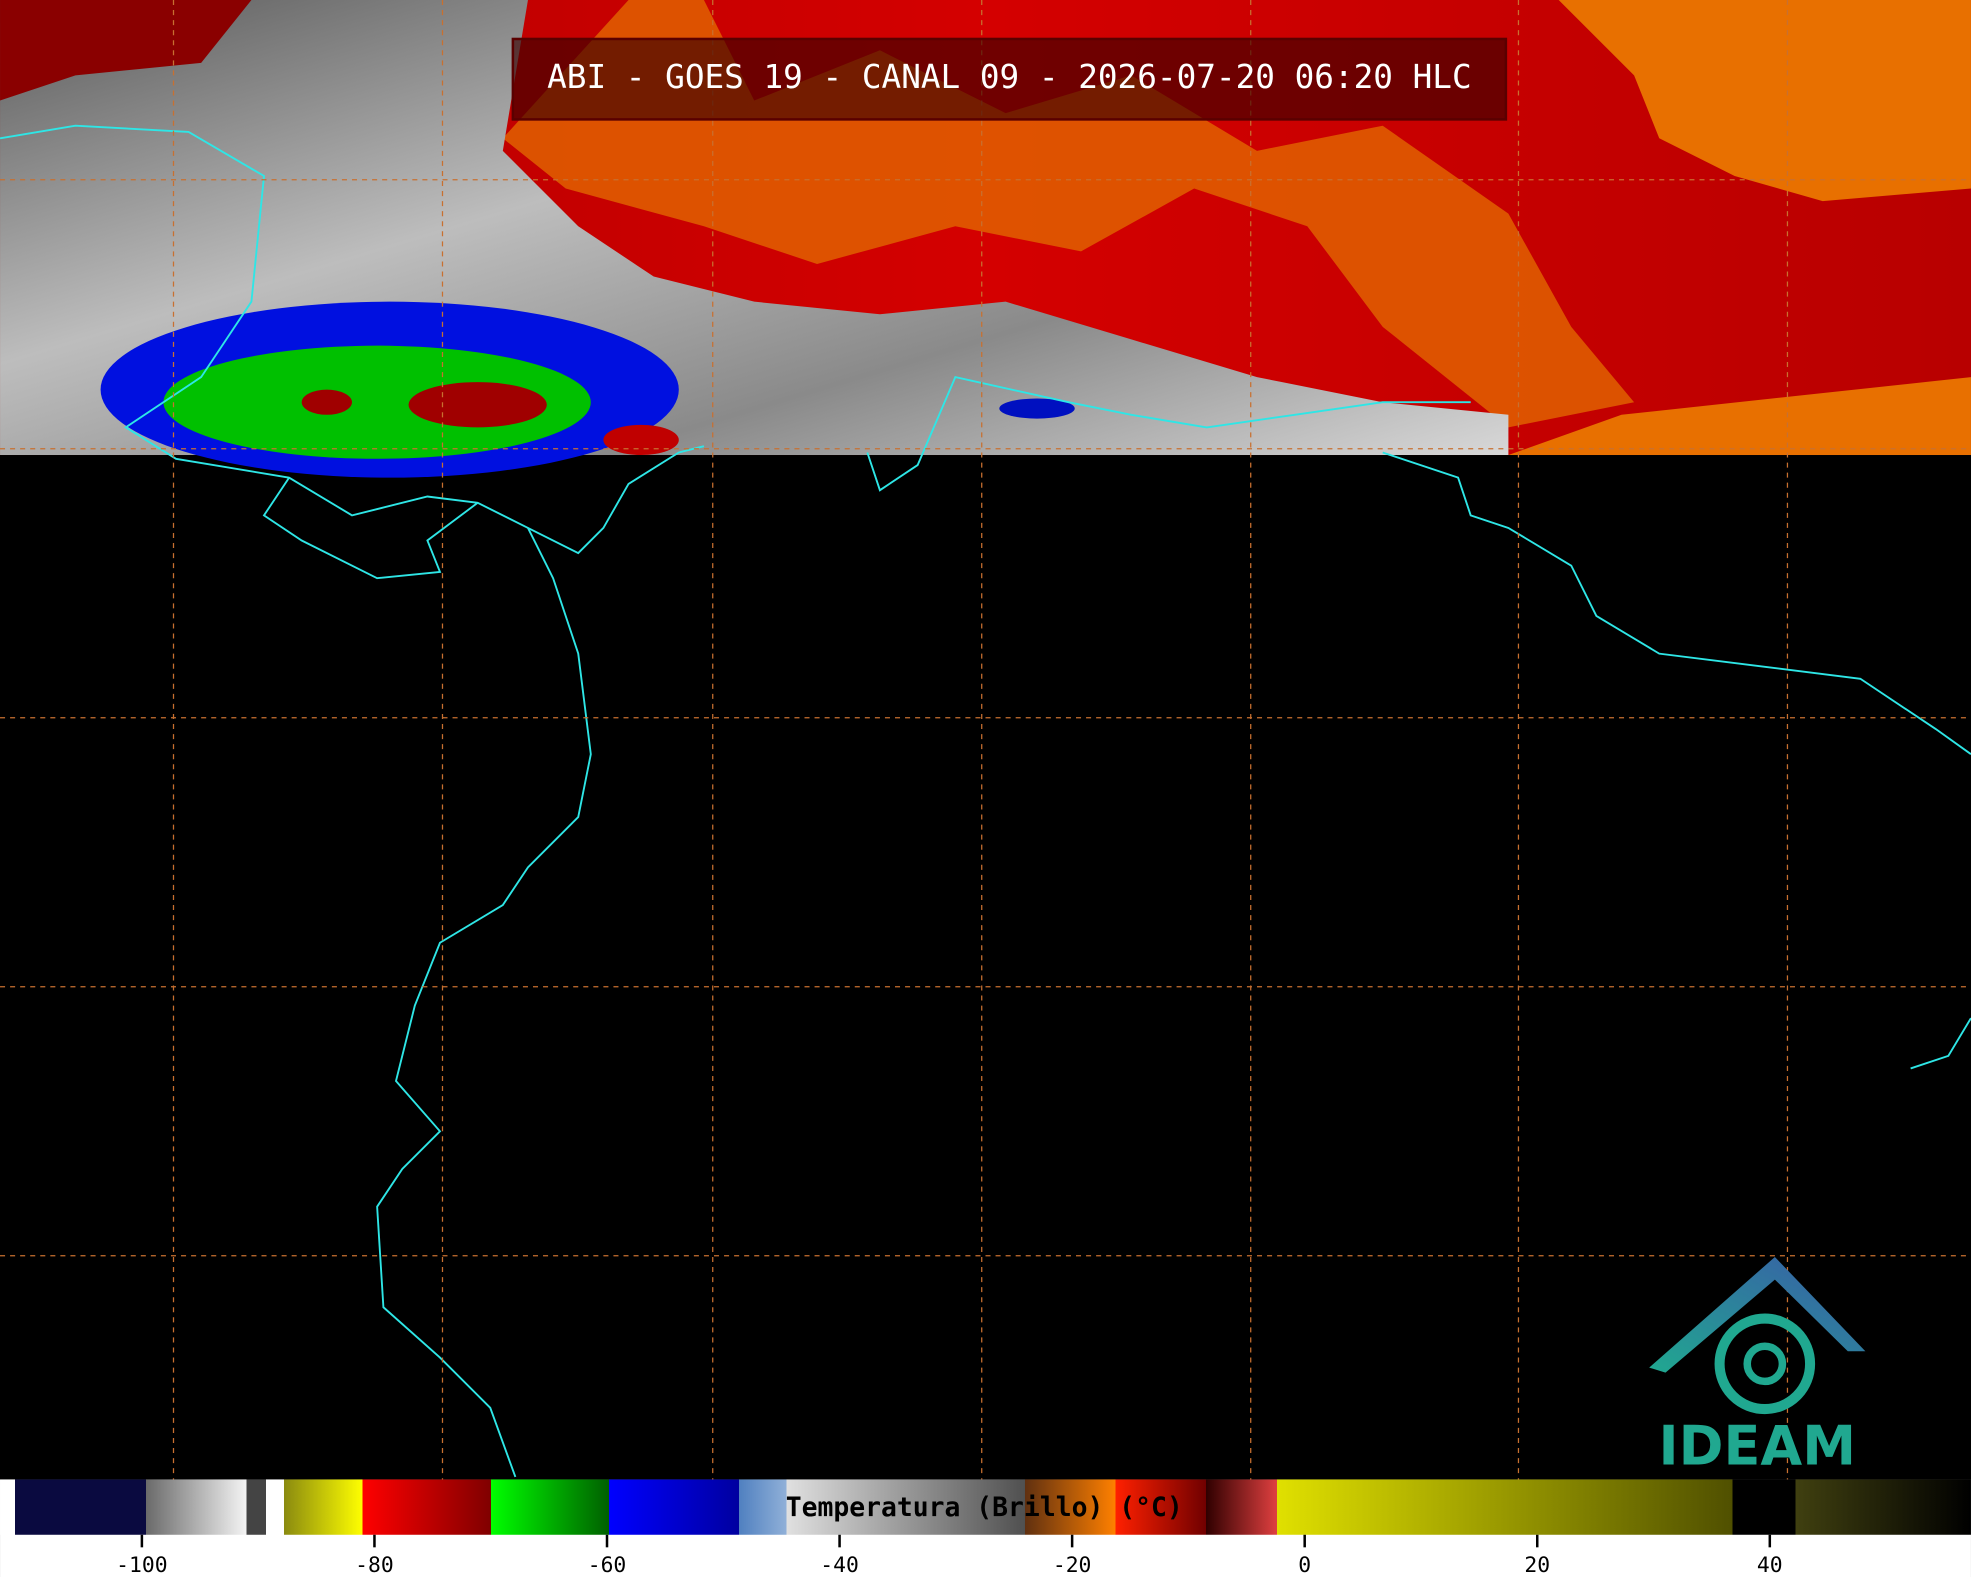 The width and height of the screenshot is (1971, 1577). I want to click on tick-label: -60, so click(607, 1565).